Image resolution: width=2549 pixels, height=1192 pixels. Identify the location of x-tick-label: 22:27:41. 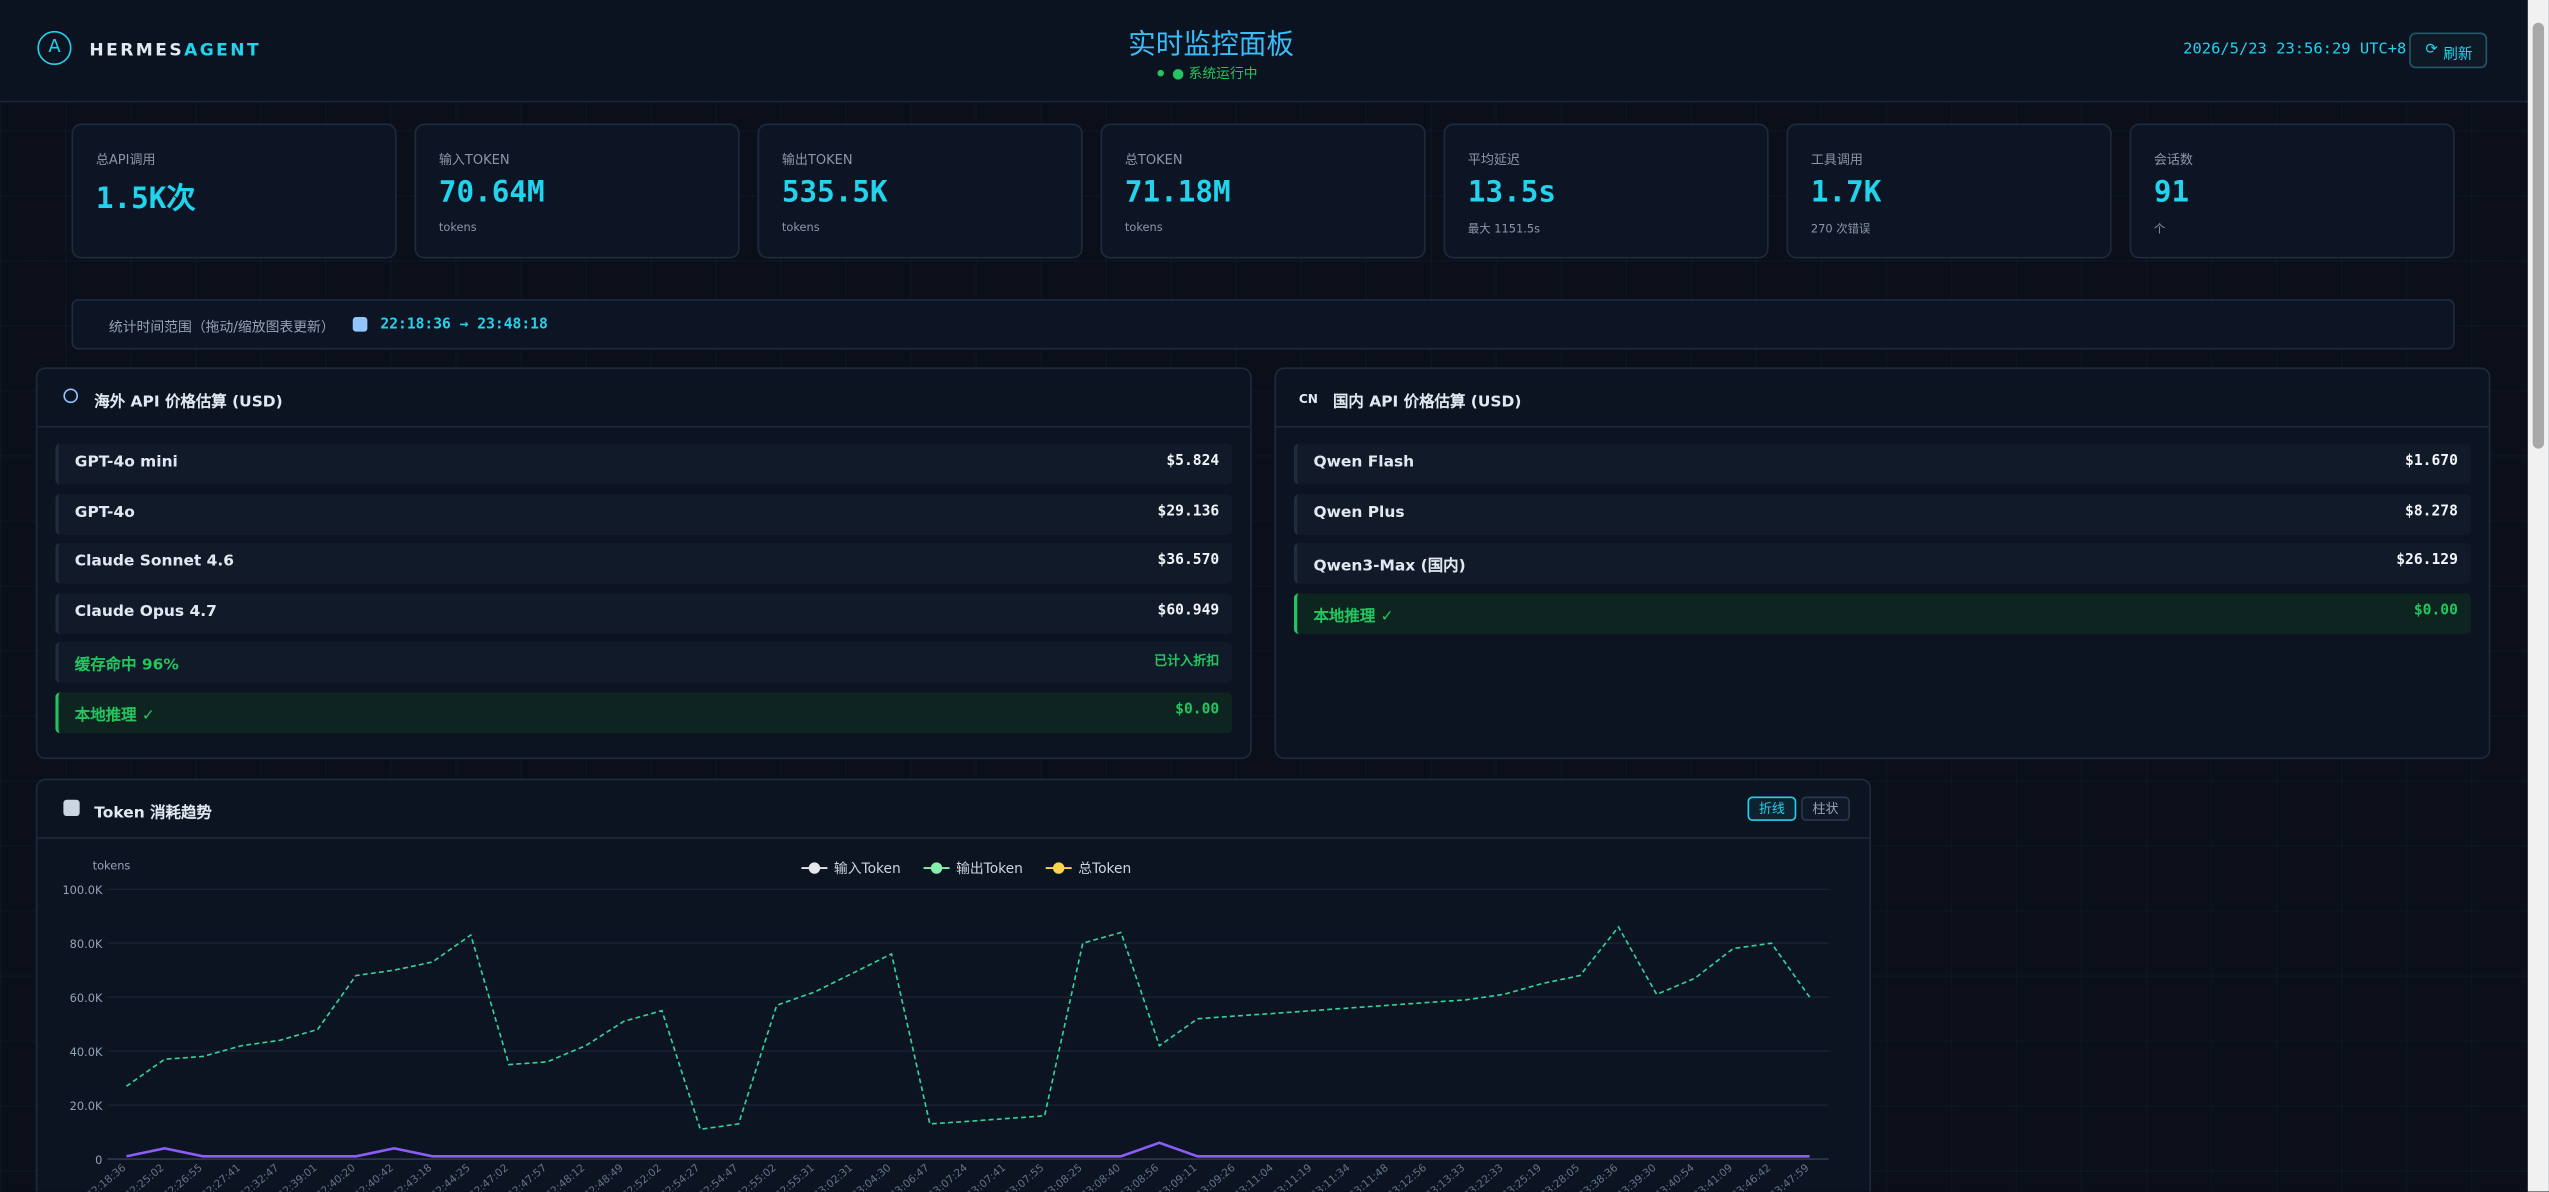
(221, 1177).